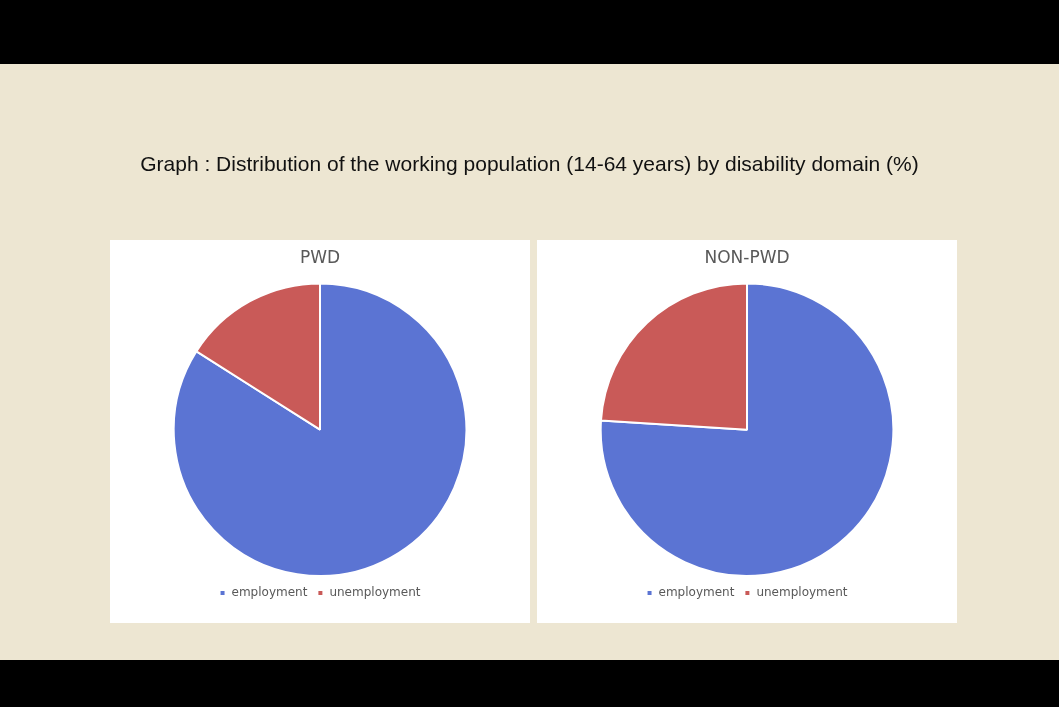 This screenshot has height=707, width=1059. I want to click on chart-title: PWD, so click(320, 256).